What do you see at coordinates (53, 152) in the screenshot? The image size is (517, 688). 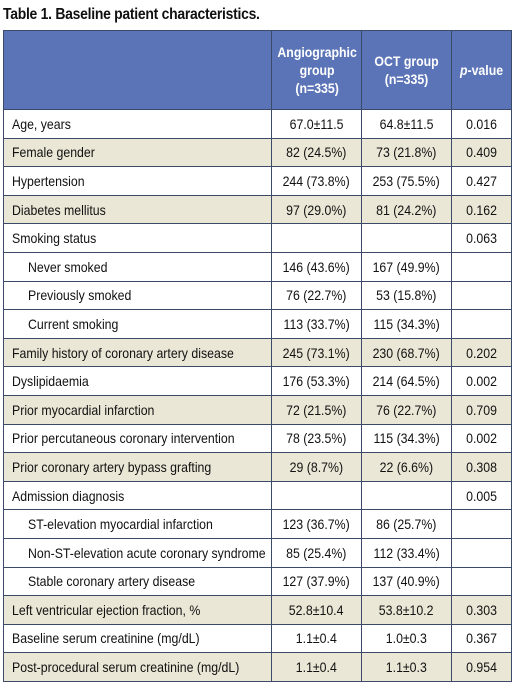 I see `row-label: Female gender` at bounding box center [53, 152].